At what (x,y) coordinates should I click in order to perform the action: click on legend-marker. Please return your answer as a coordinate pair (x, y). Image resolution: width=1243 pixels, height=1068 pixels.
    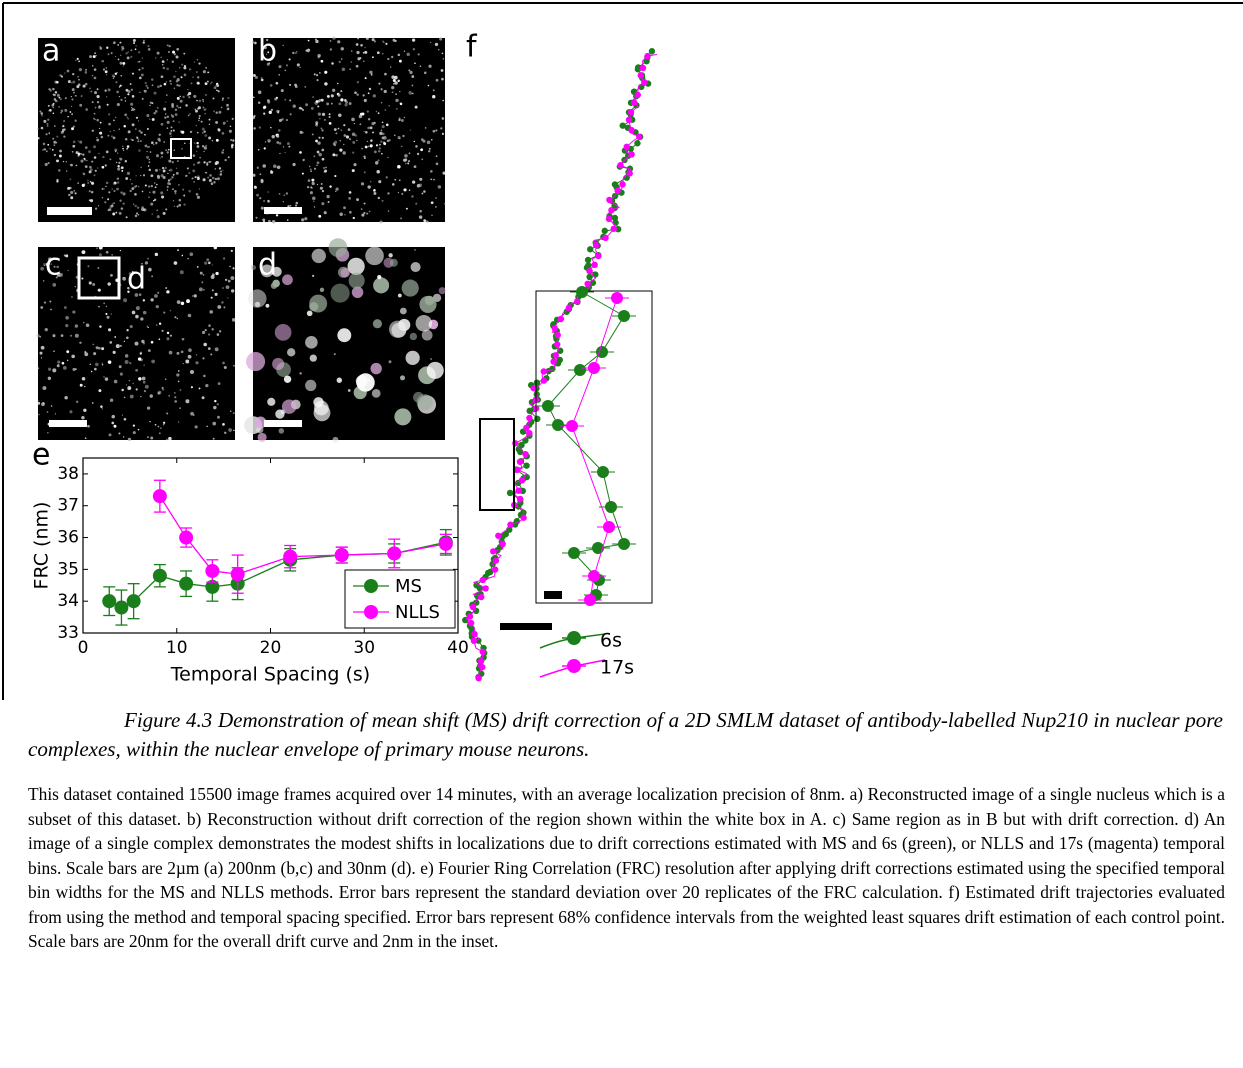
    Looking at the image, I should click on (371, 612).